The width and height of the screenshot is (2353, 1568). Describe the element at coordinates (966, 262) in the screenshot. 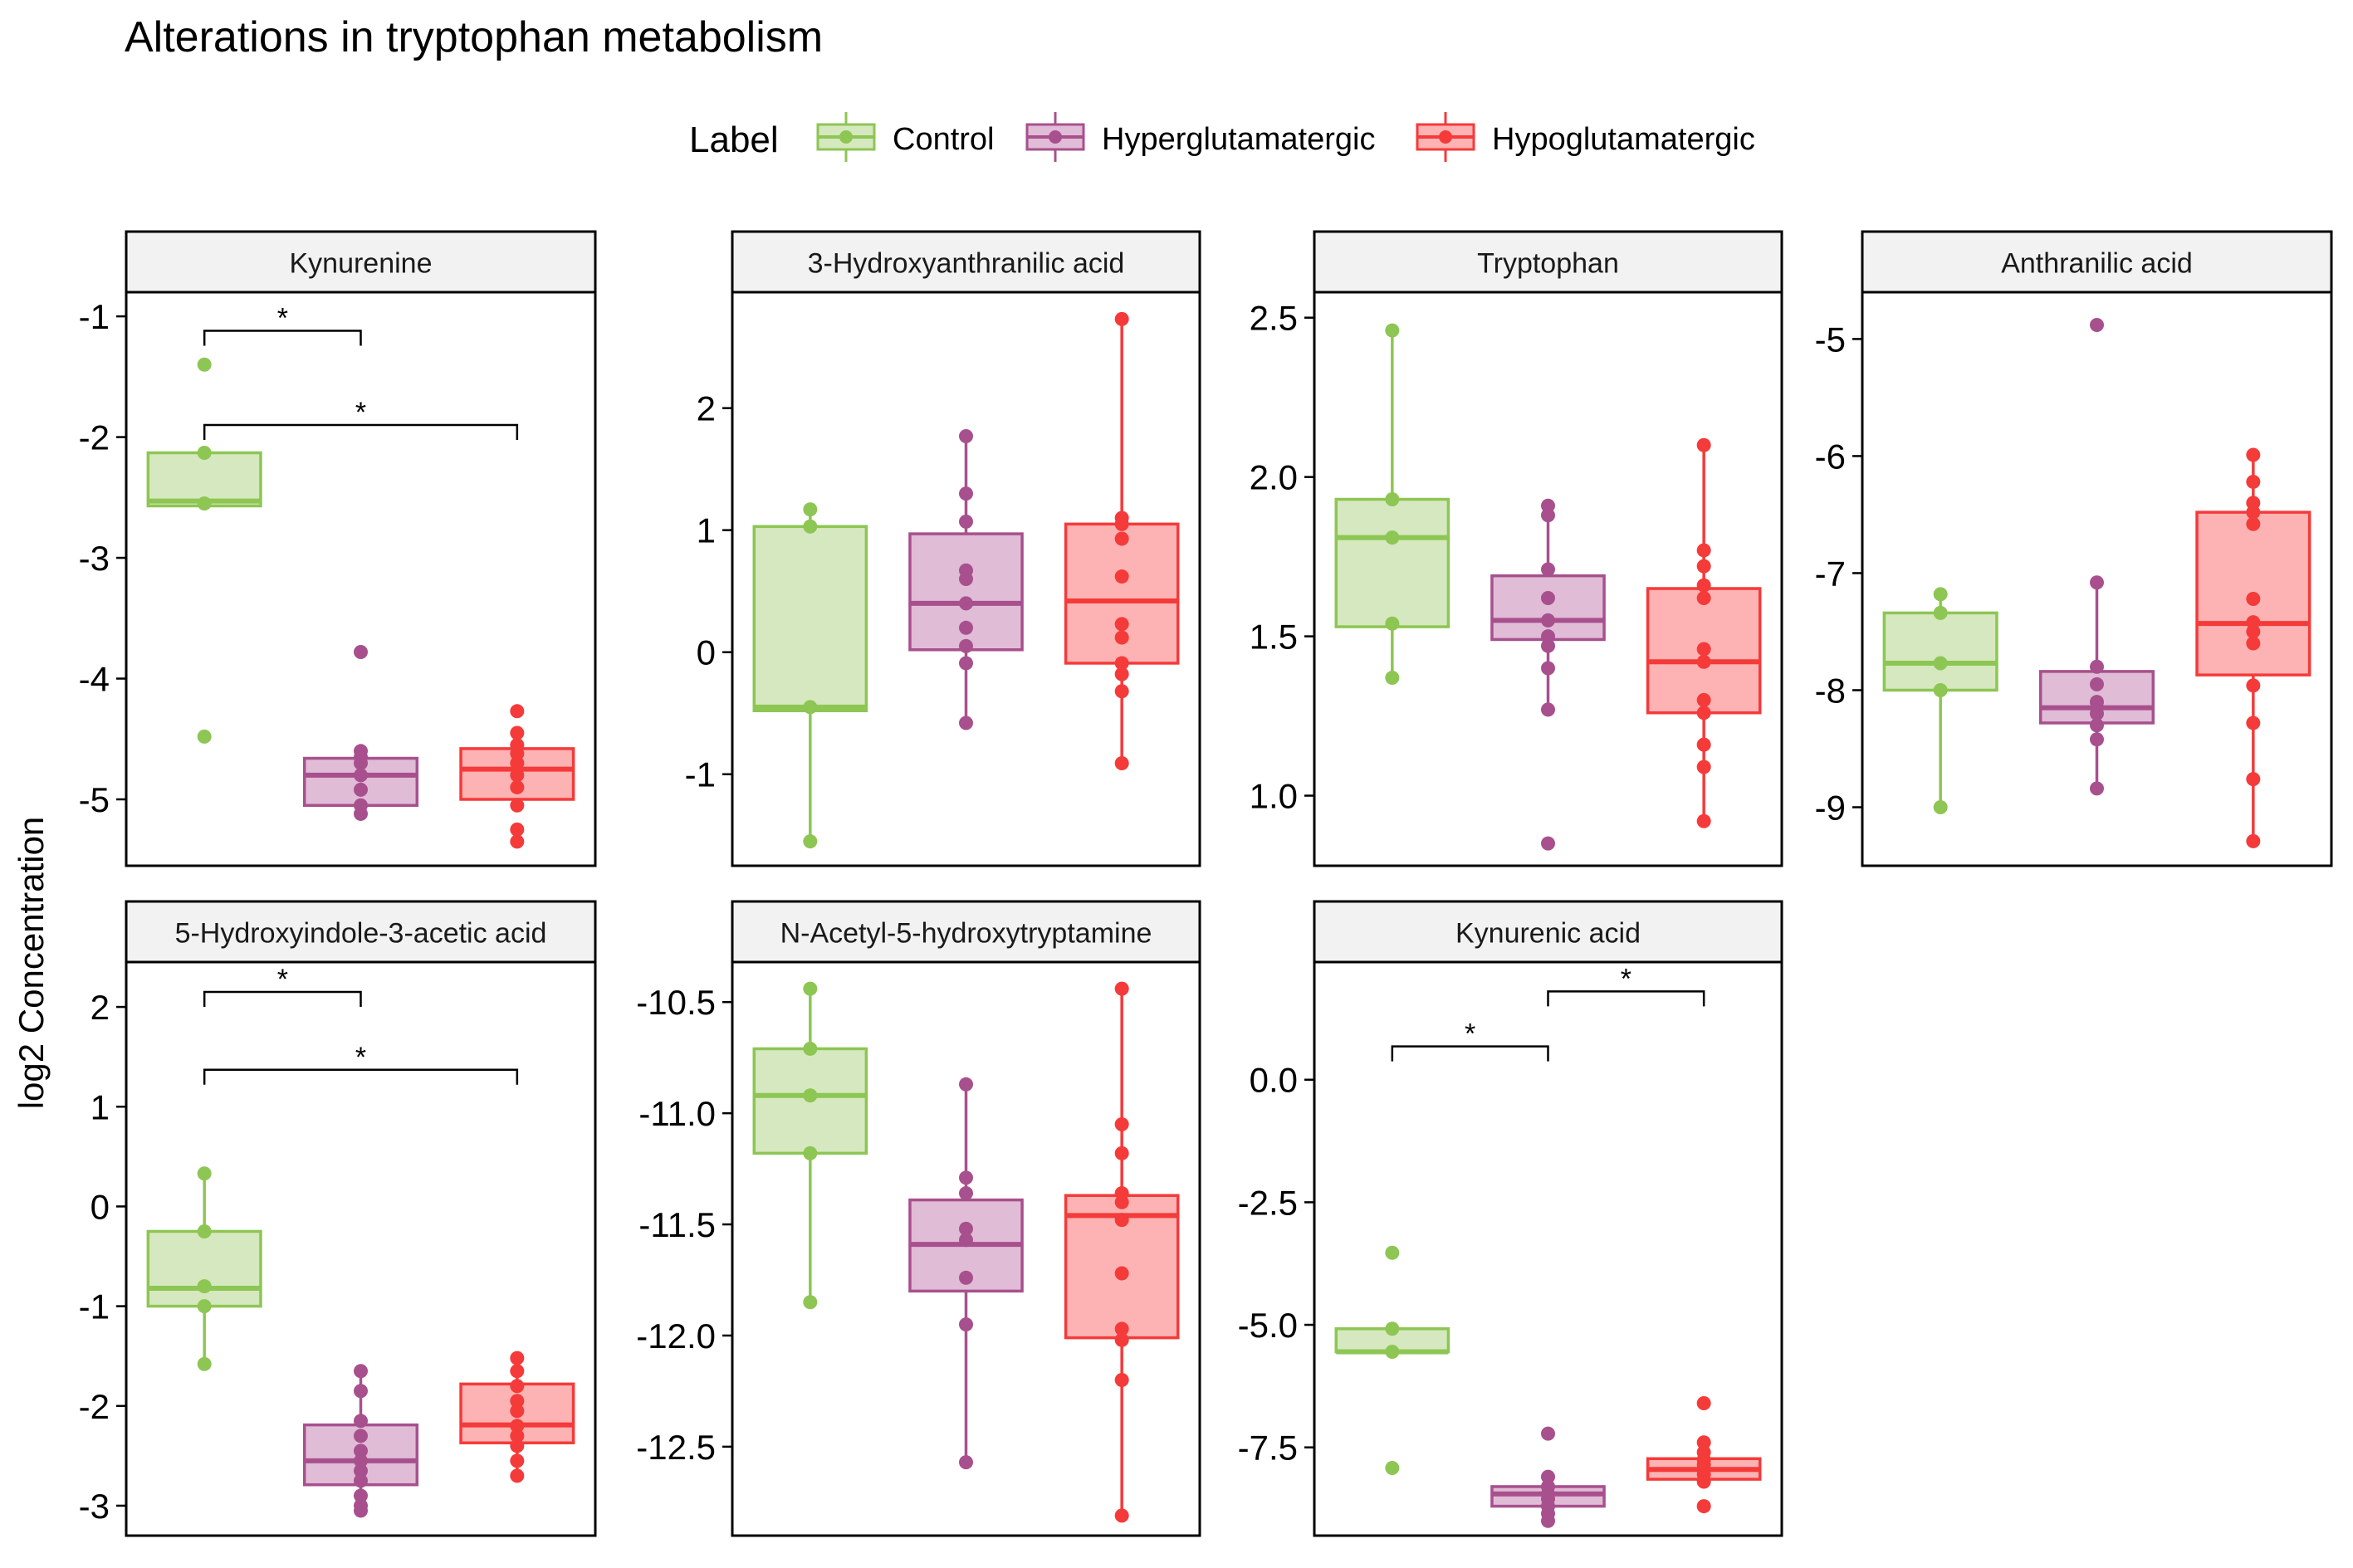

I see `panel-strip-3-hydroxyanthranilic-acid` at that location.